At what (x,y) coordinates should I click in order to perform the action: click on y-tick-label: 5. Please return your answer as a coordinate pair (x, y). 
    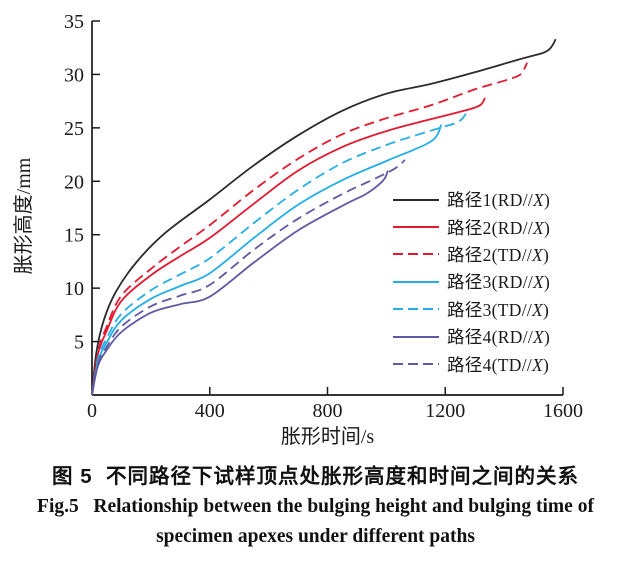
    Looking at the image, I should click on (79, 343).